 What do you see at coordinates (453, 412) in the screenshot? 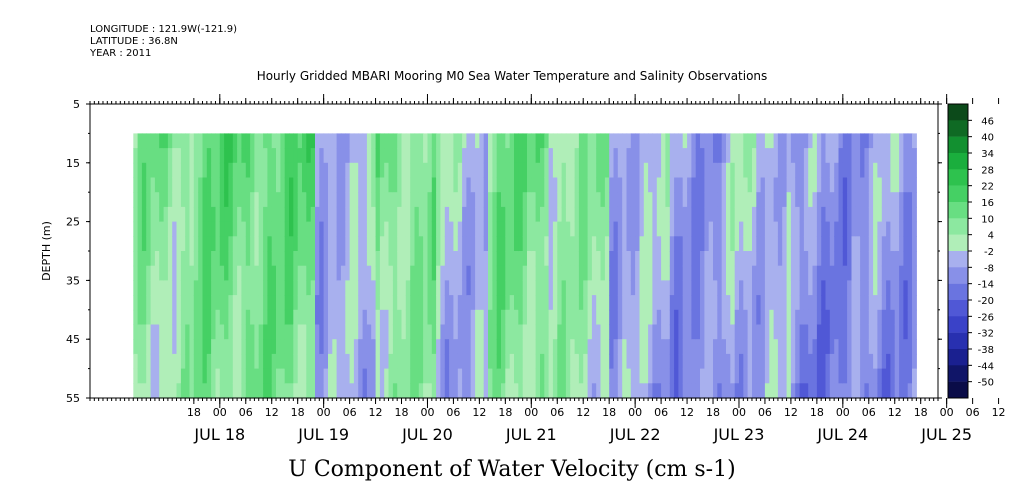
I see `x-hour-label: 06` at bounding box center [453, 412].